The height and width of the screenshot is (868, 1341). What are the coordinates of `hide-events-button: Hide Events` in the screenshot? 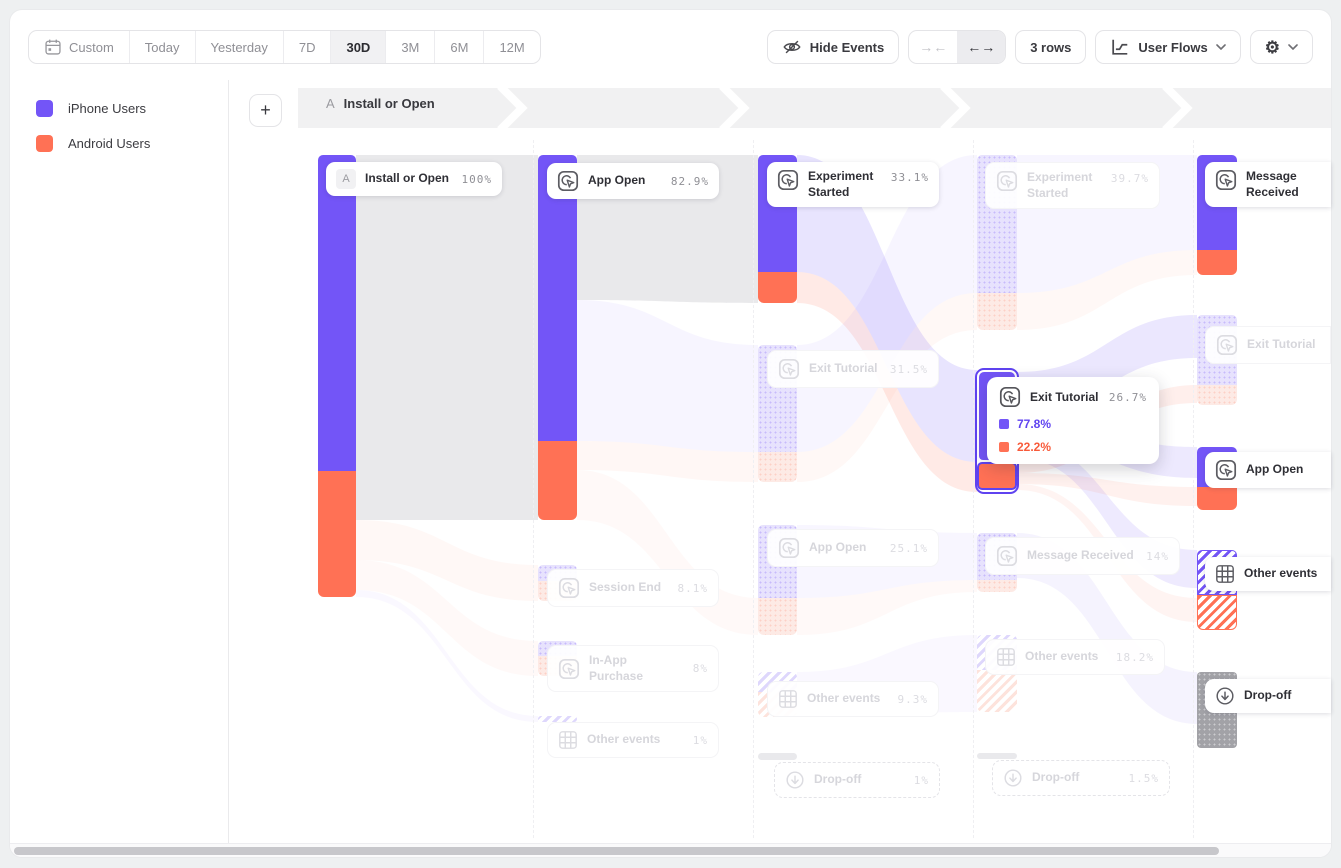 It's located at (833, 47).